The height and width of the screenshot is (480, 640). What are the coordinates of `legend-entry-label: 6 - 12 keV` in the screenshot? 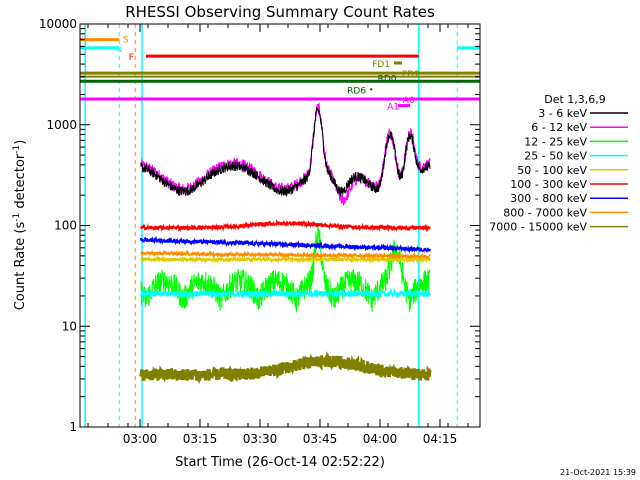 It's located at (559, 127).